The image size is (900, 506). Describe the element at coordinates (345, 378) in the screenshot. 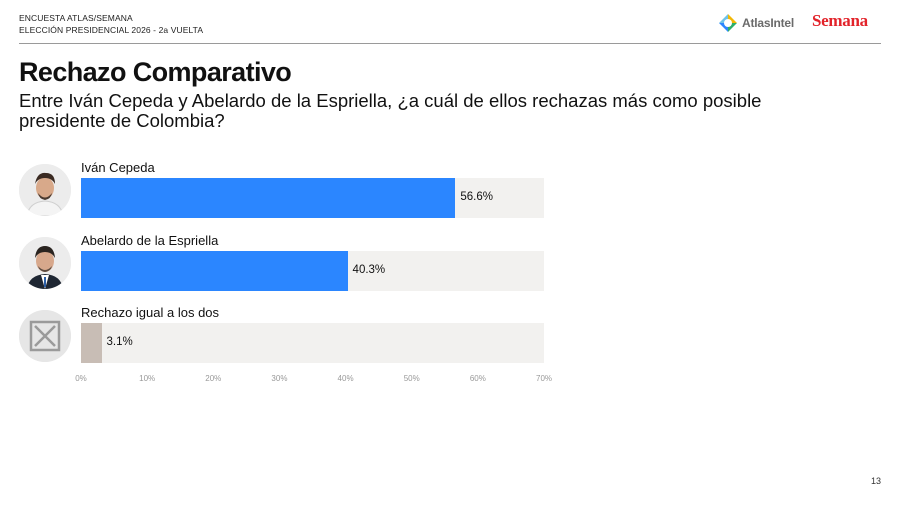

I see `x-tick-label: 40%` at that location.